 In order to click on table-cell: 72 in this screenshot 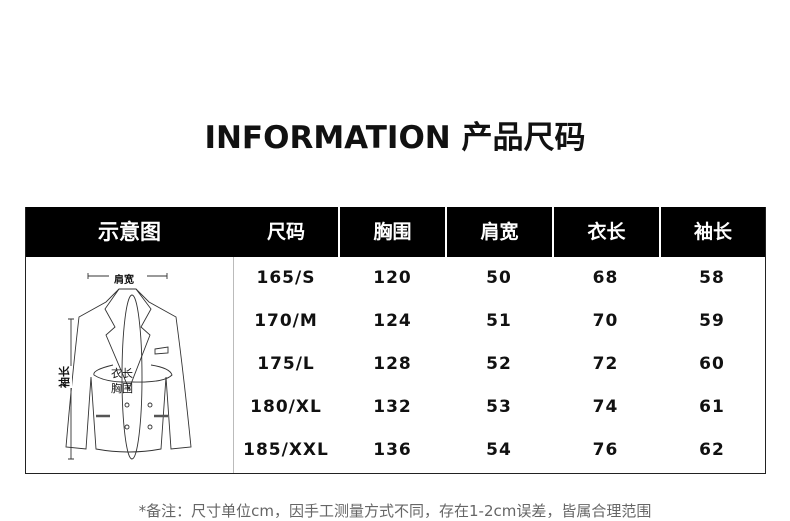, I will do `click(605, 364)`.